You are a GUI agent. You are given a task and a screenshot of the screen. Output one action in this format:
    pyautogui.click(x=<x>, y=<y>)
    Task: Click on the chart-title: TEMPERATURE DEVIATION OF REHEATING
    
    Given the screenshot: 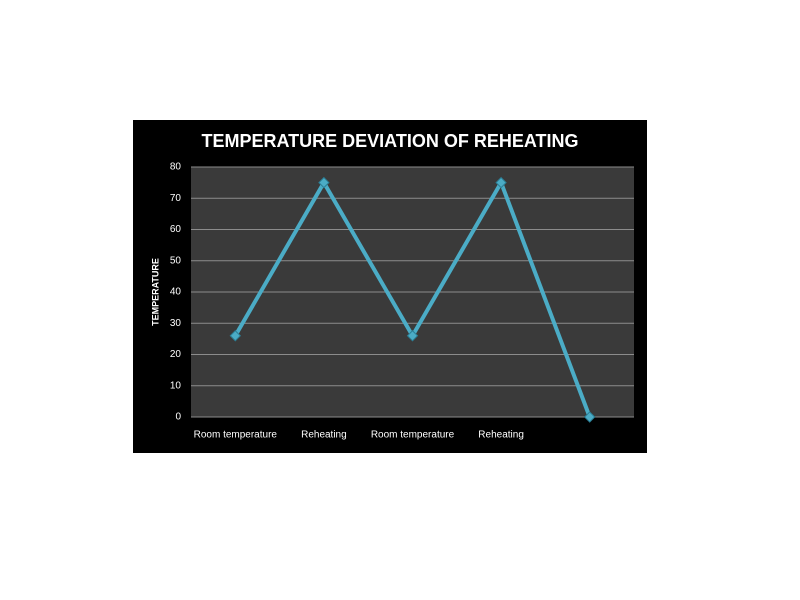 What is the action you would take?
    pyautogui.click(x=389, y=141)
    